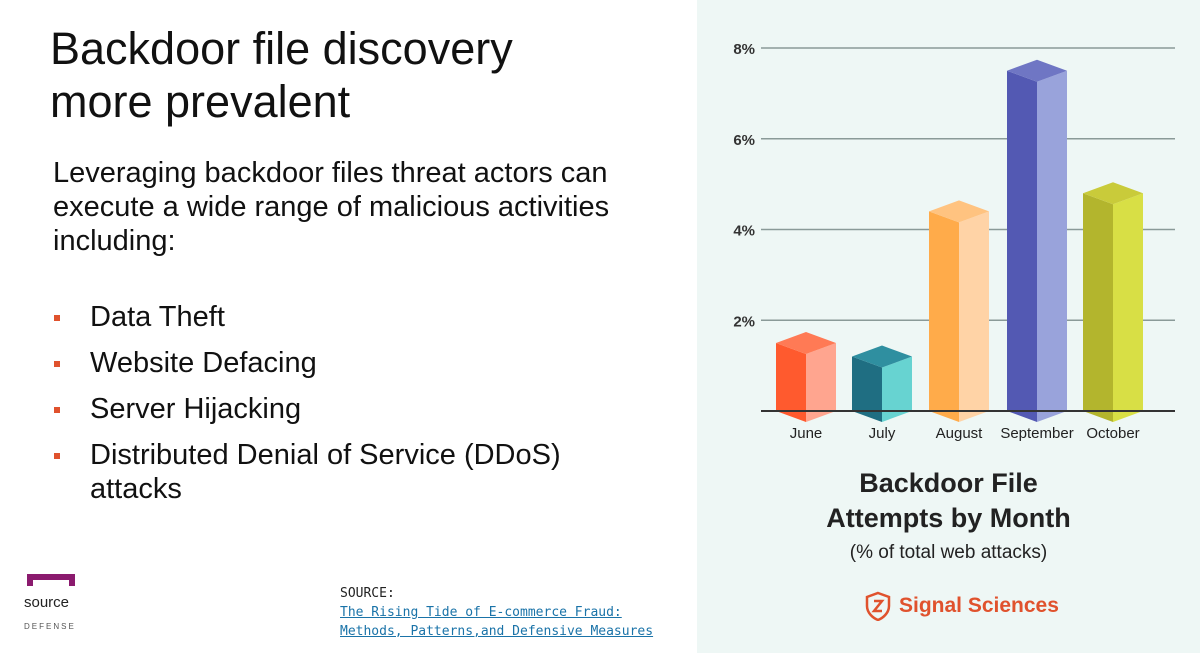  What do you see at coordinates (157, 317) in the screenshot?
I see `bullet-text: Data Theft` at bounding box center [157, 317].